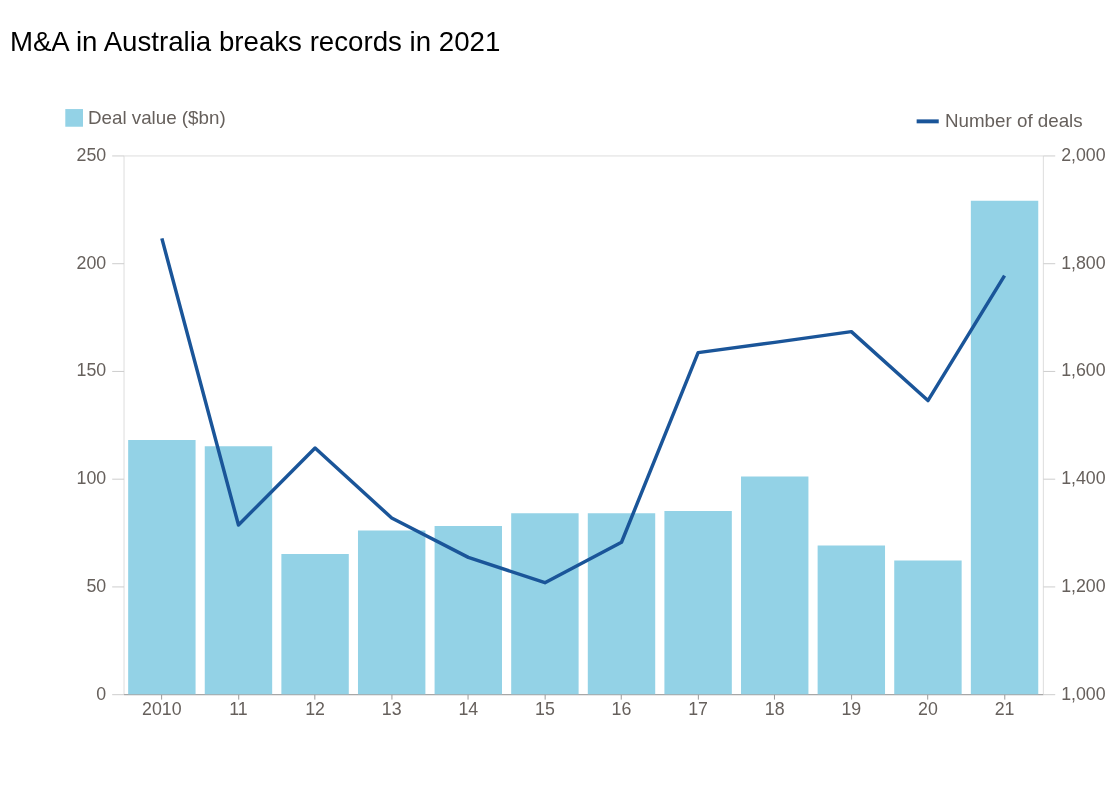  What do you see at coordinates (468, 709) in the screenshot?
I see `x-tick-label: 14` at bounding box center [468, 709].